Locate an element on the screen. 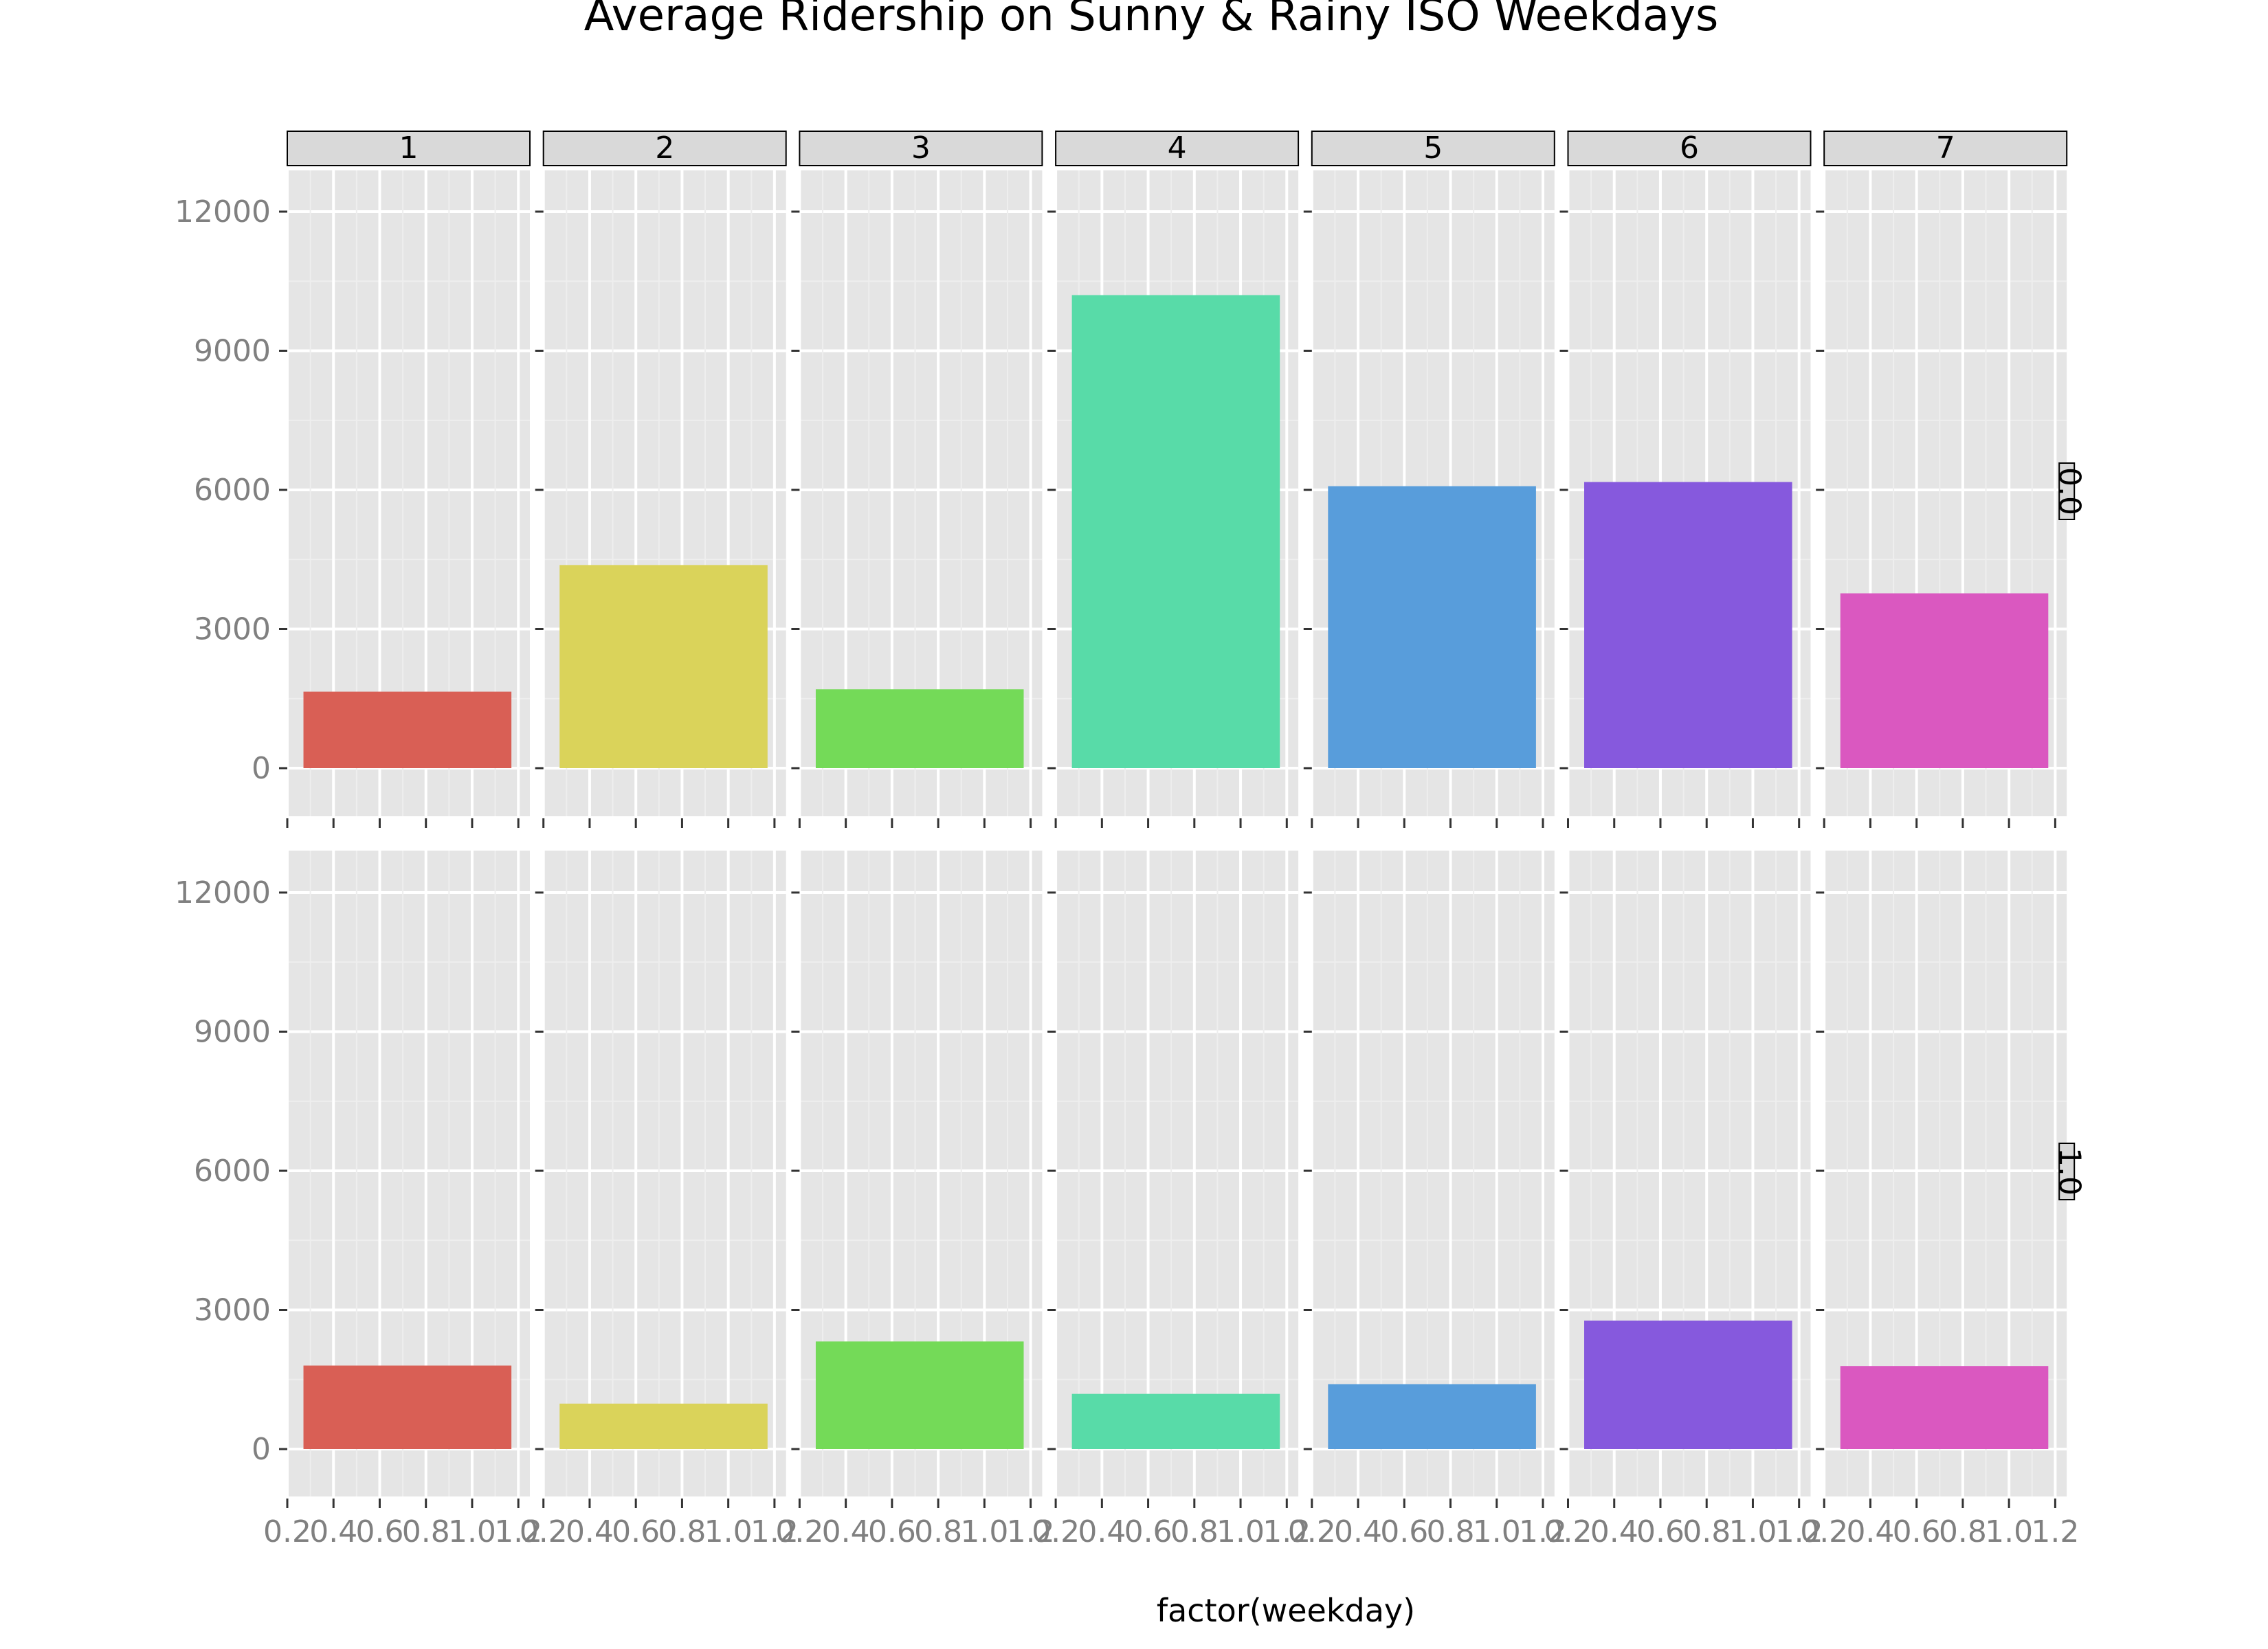  facet-strip-label: 2 is located at coordinates (664, 148).